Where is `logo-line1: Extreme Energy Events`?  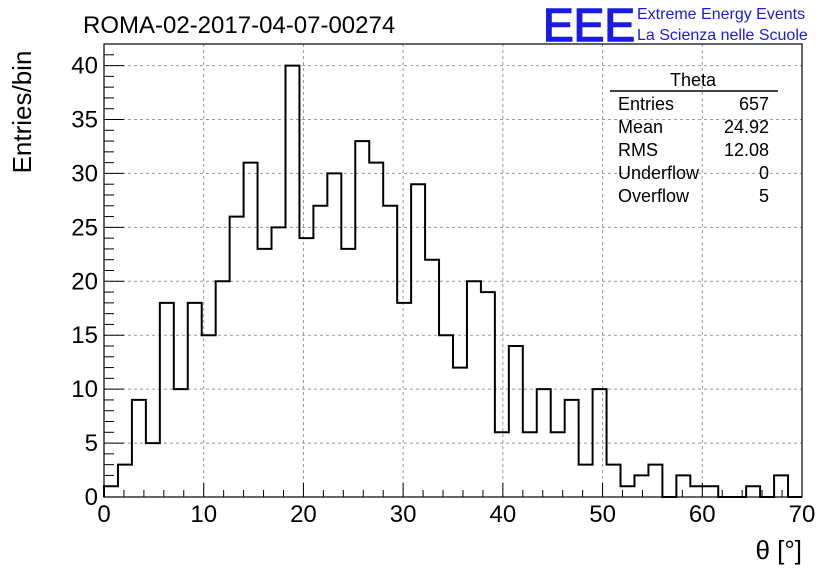
logo-line1: Extreme Energy Events is located at coordinates (721, 14).